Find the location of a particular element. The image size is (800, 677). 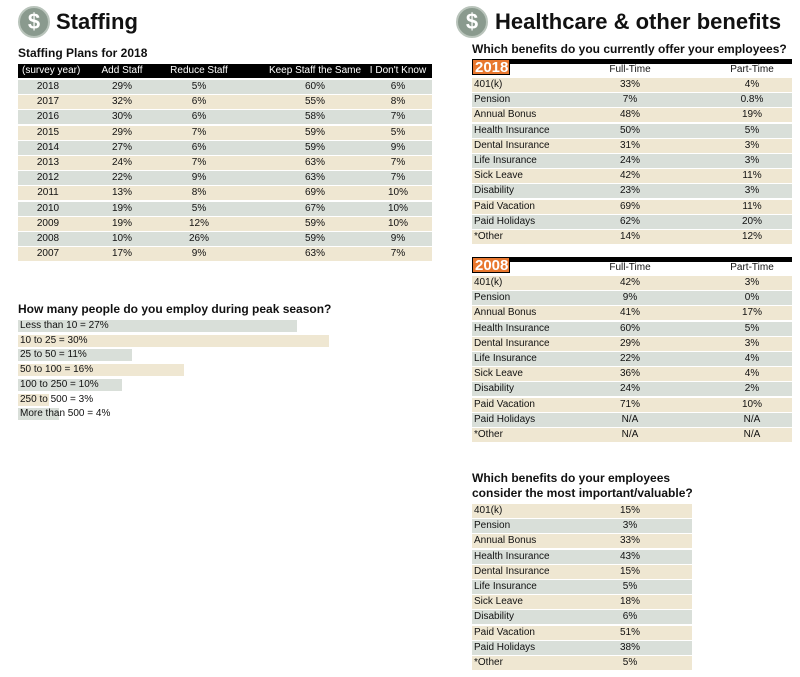

table-row: 2011 13% 8% 69% 10% is located at coordinates (225, 193).